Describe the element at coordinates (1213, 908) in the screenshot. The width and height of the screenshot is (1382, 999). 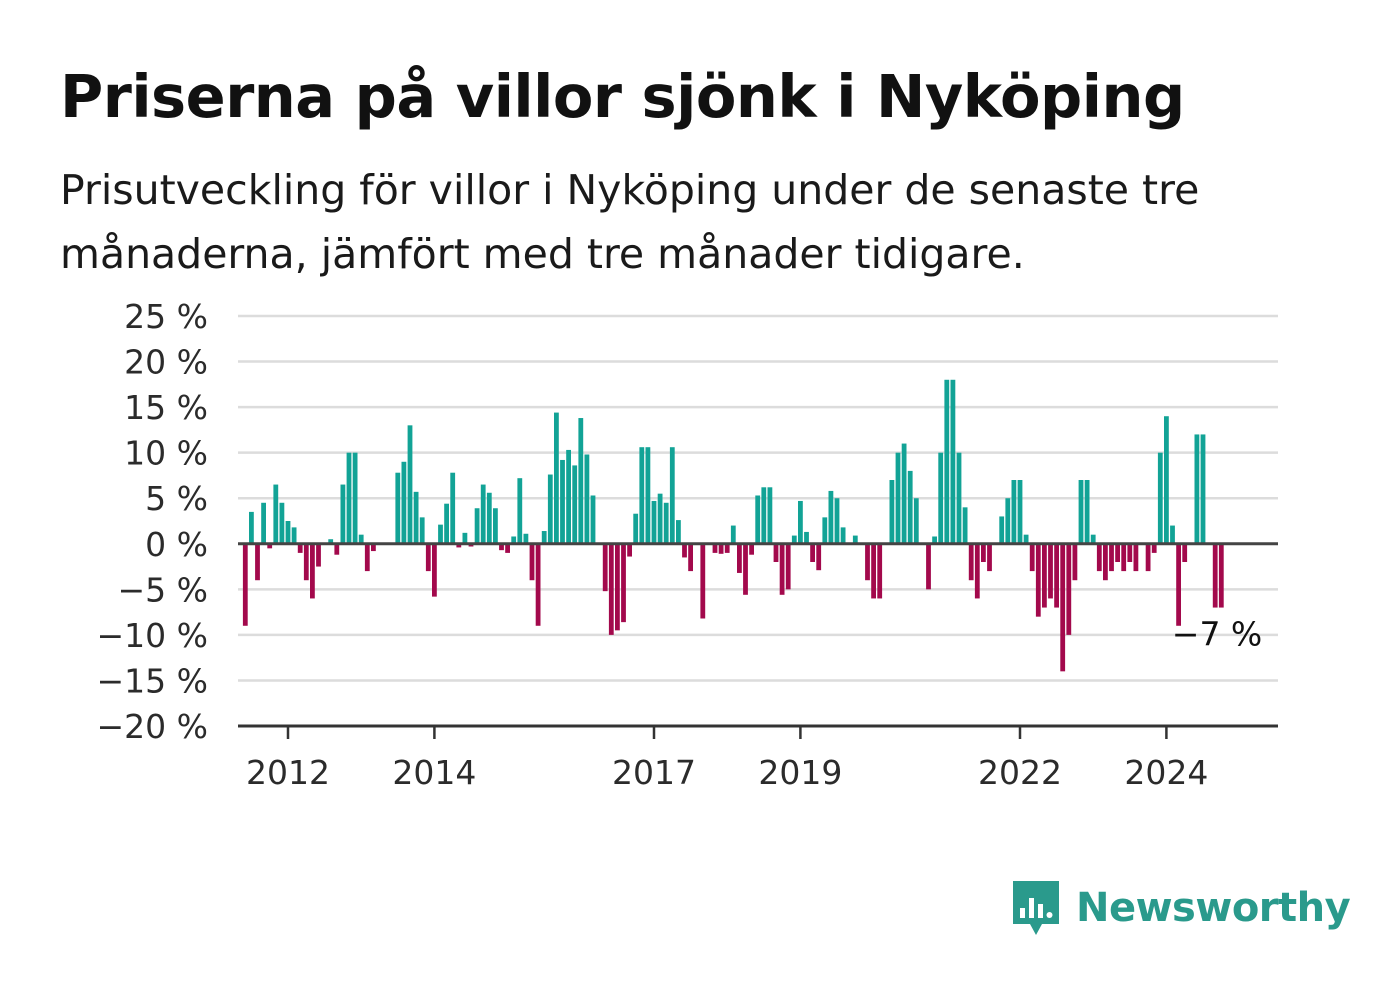
I see `brand-name: Newsworthy` at that location.